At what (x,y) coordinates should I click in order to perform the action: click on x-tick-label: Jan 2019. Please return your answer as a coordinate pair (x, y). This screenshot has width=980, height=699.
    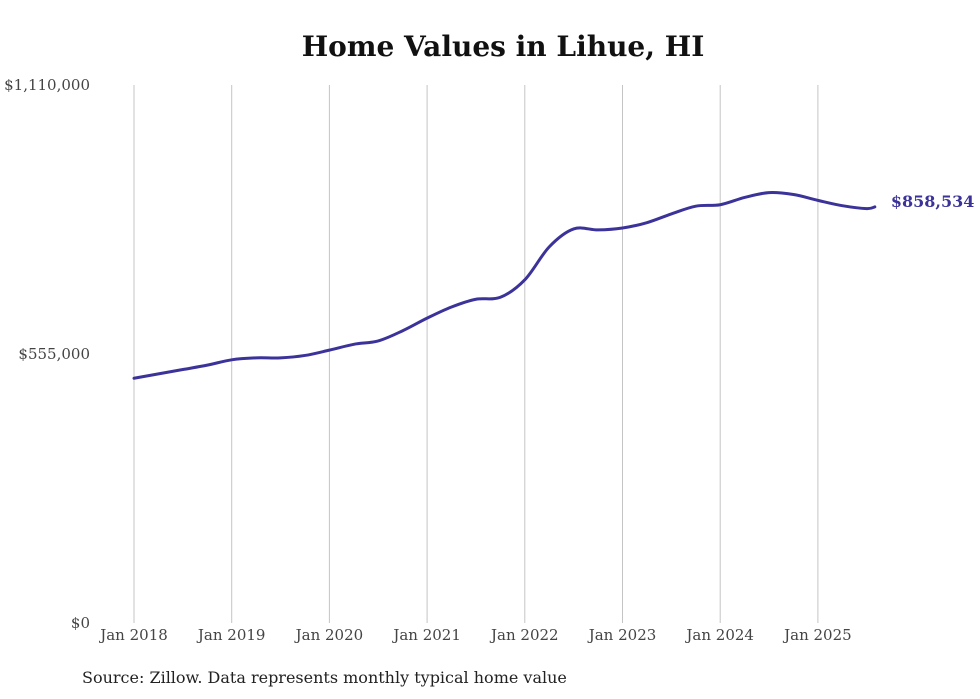
    Looking at the image, I should click on (231, 635).